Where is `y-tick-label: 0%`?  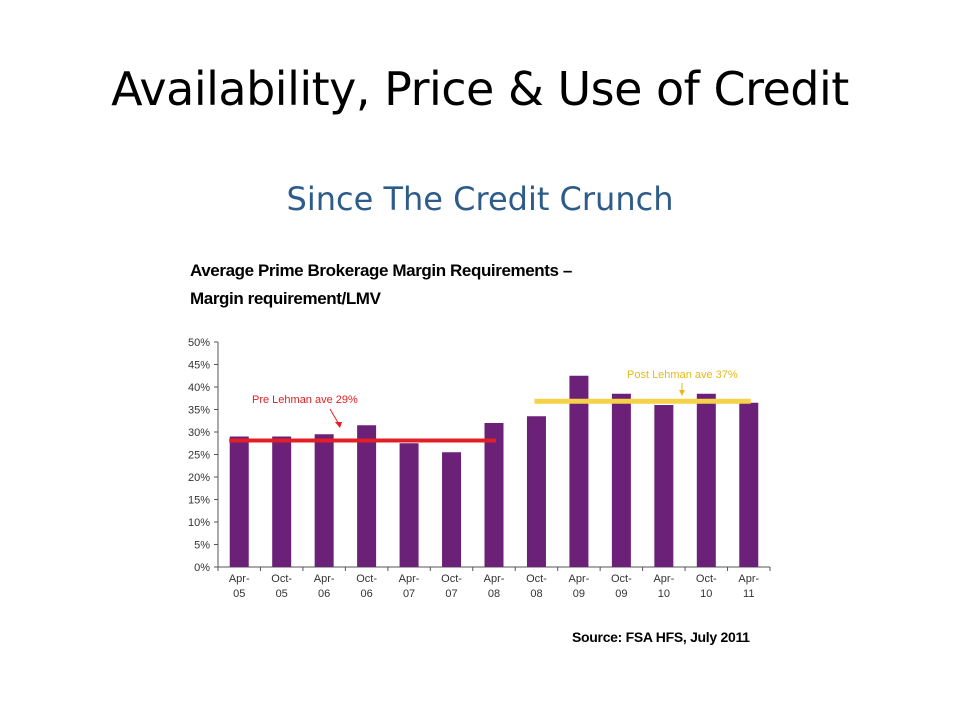
y-tick-label: 0% is located at coordinates (202, 568).